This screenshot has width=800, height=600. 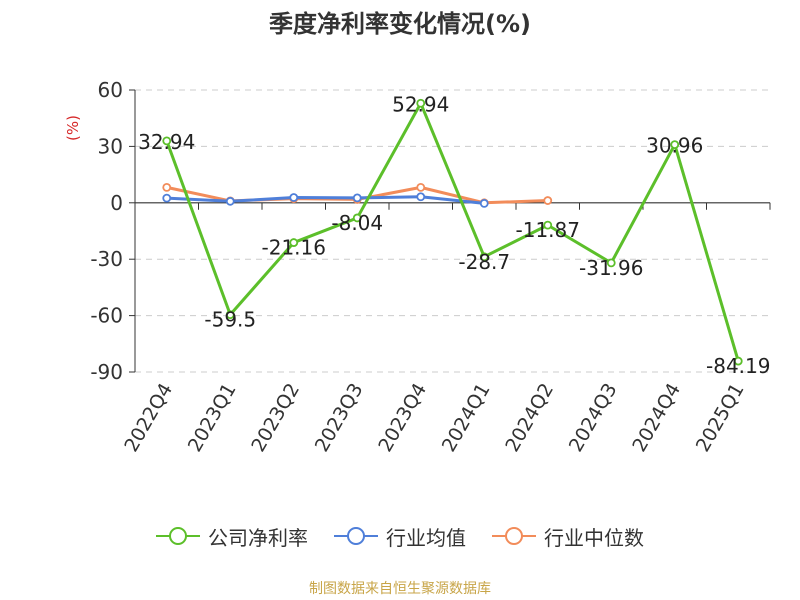 I want to click on legend-label-company: 公司净利率, so click(x=258, y=537).